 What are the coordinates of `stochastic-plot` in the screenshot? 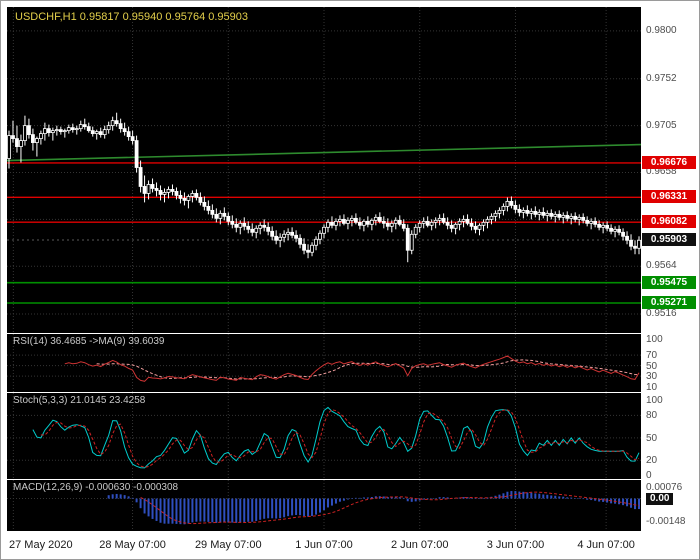 It's located at (324, 436).